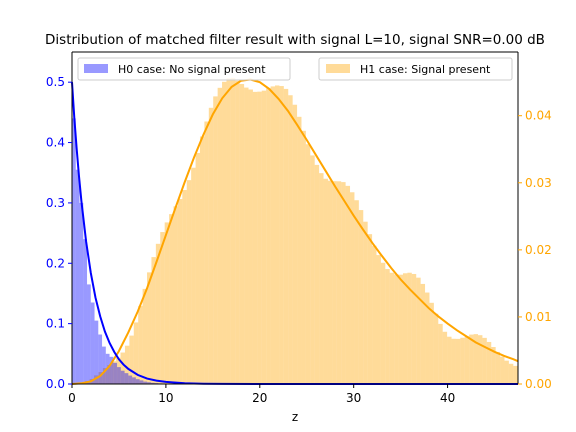 The image size is (576, 432). Describe the element at coordinates (72, 398) in the screenshot. I see `x-tick-label: 0` at that location.